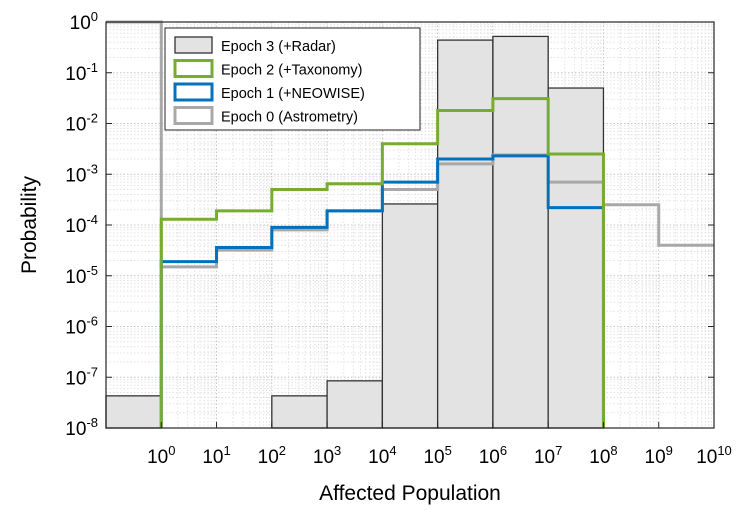 This screenshot has width=740, height=511. Describe the element at coordinates (81, 326) in the screenshot. I see `y-tick-label: 10⁻⁶` at that location.